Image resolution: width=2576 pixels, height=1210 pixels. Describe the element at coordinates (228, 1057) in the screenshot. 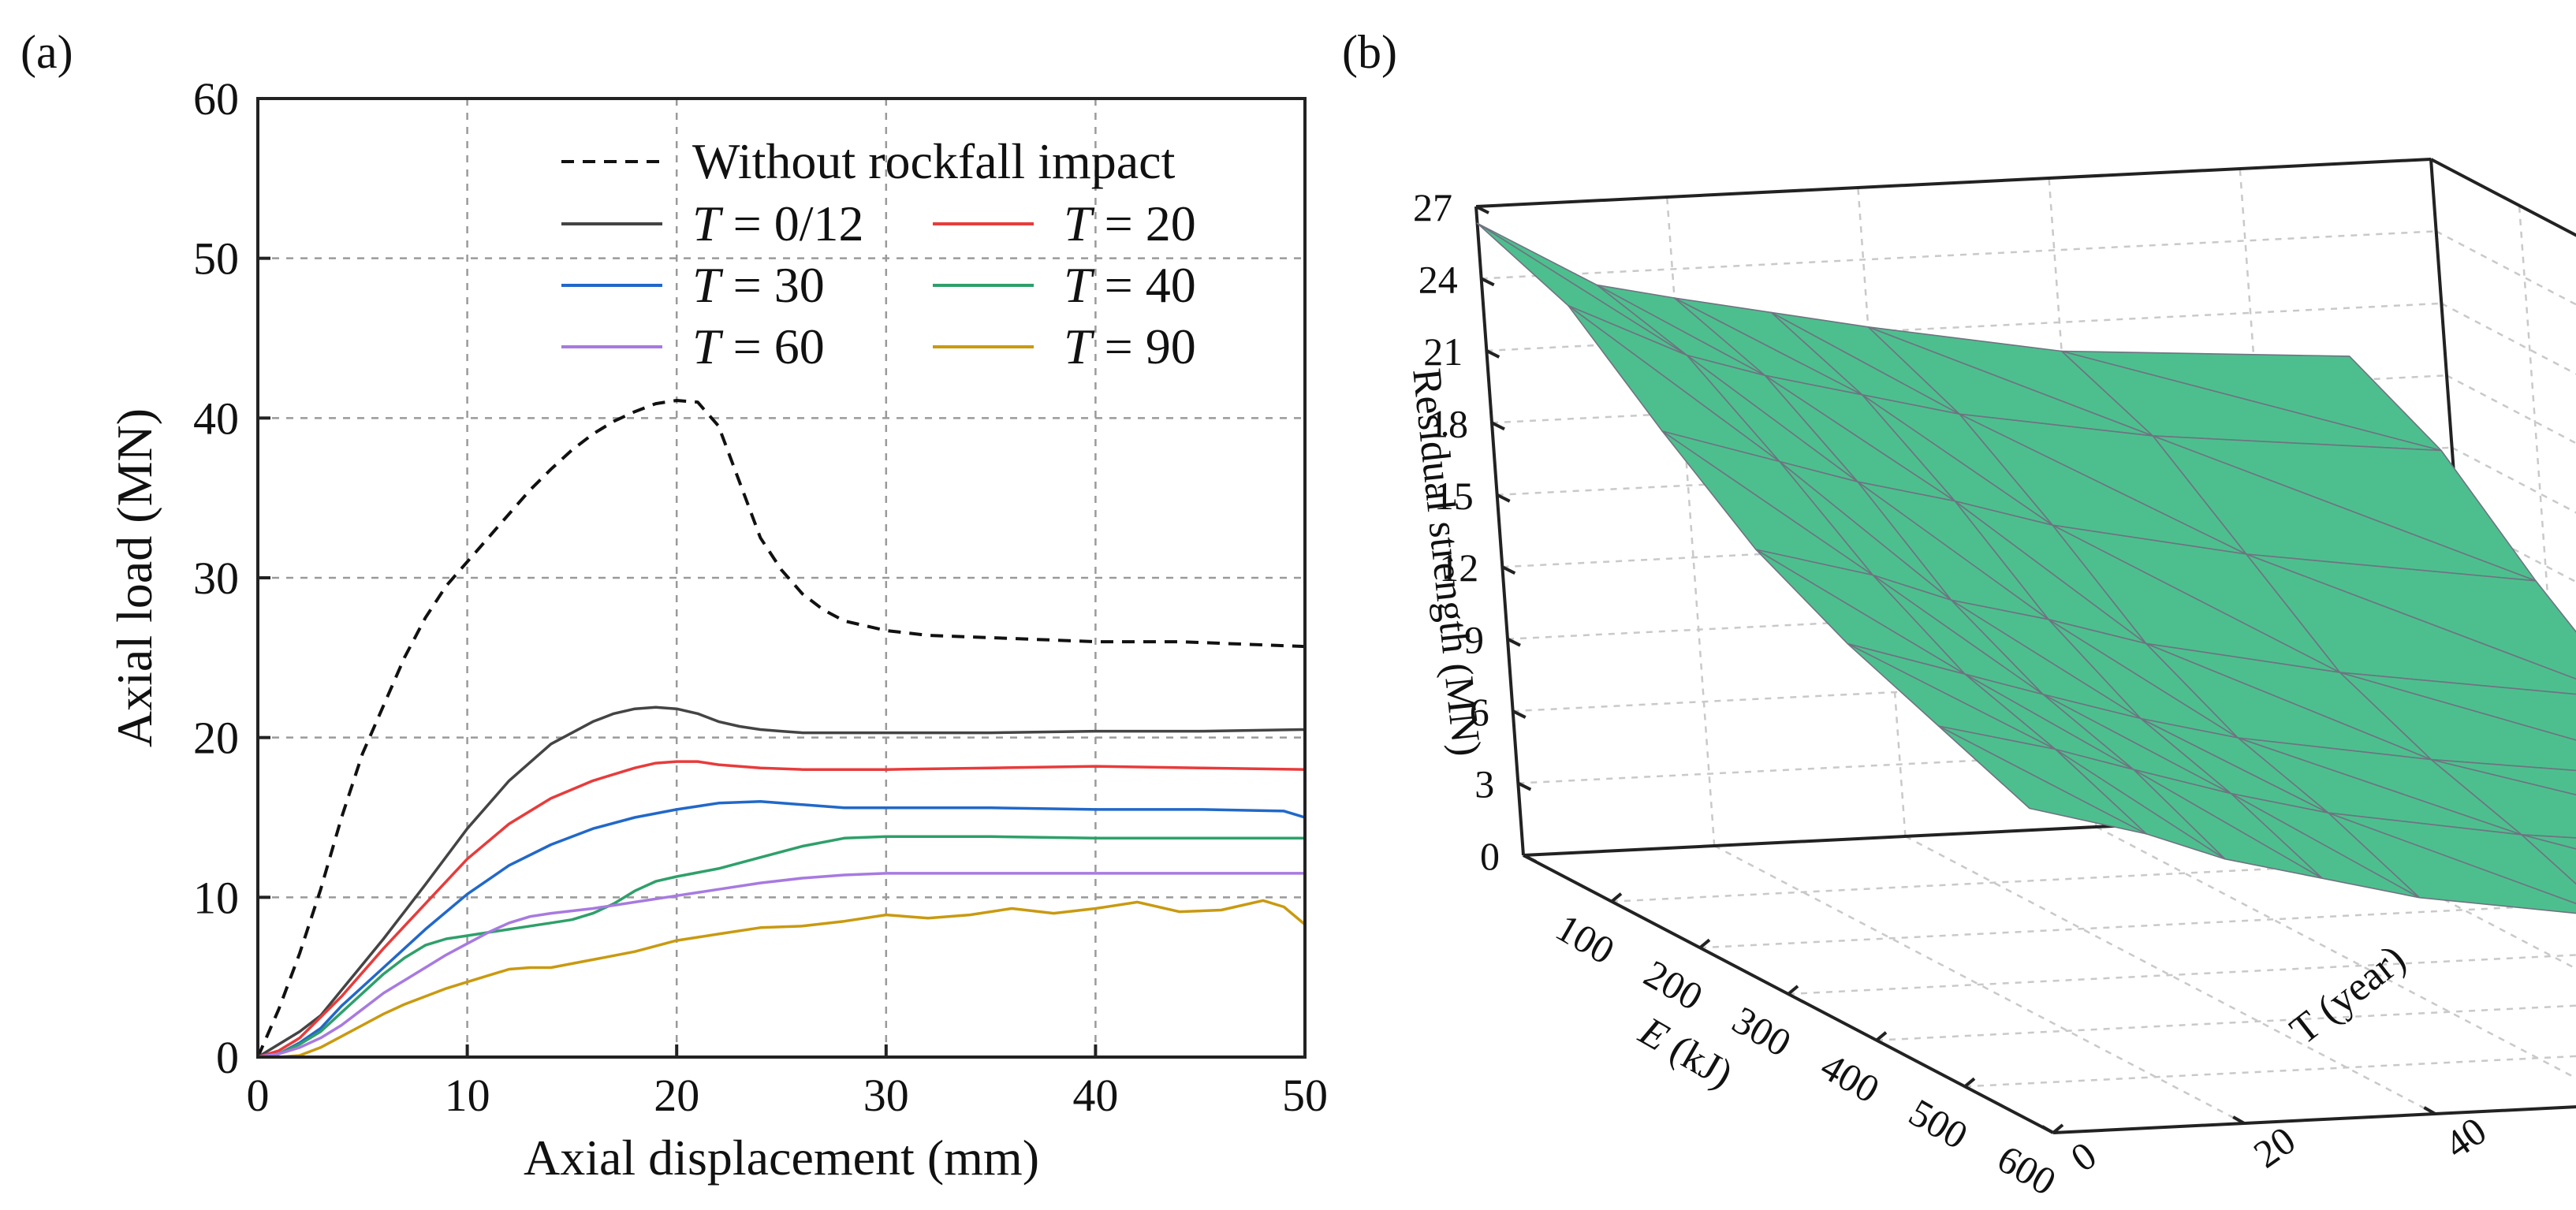

I see `panel-a-y-tick-label: 0` at that location.